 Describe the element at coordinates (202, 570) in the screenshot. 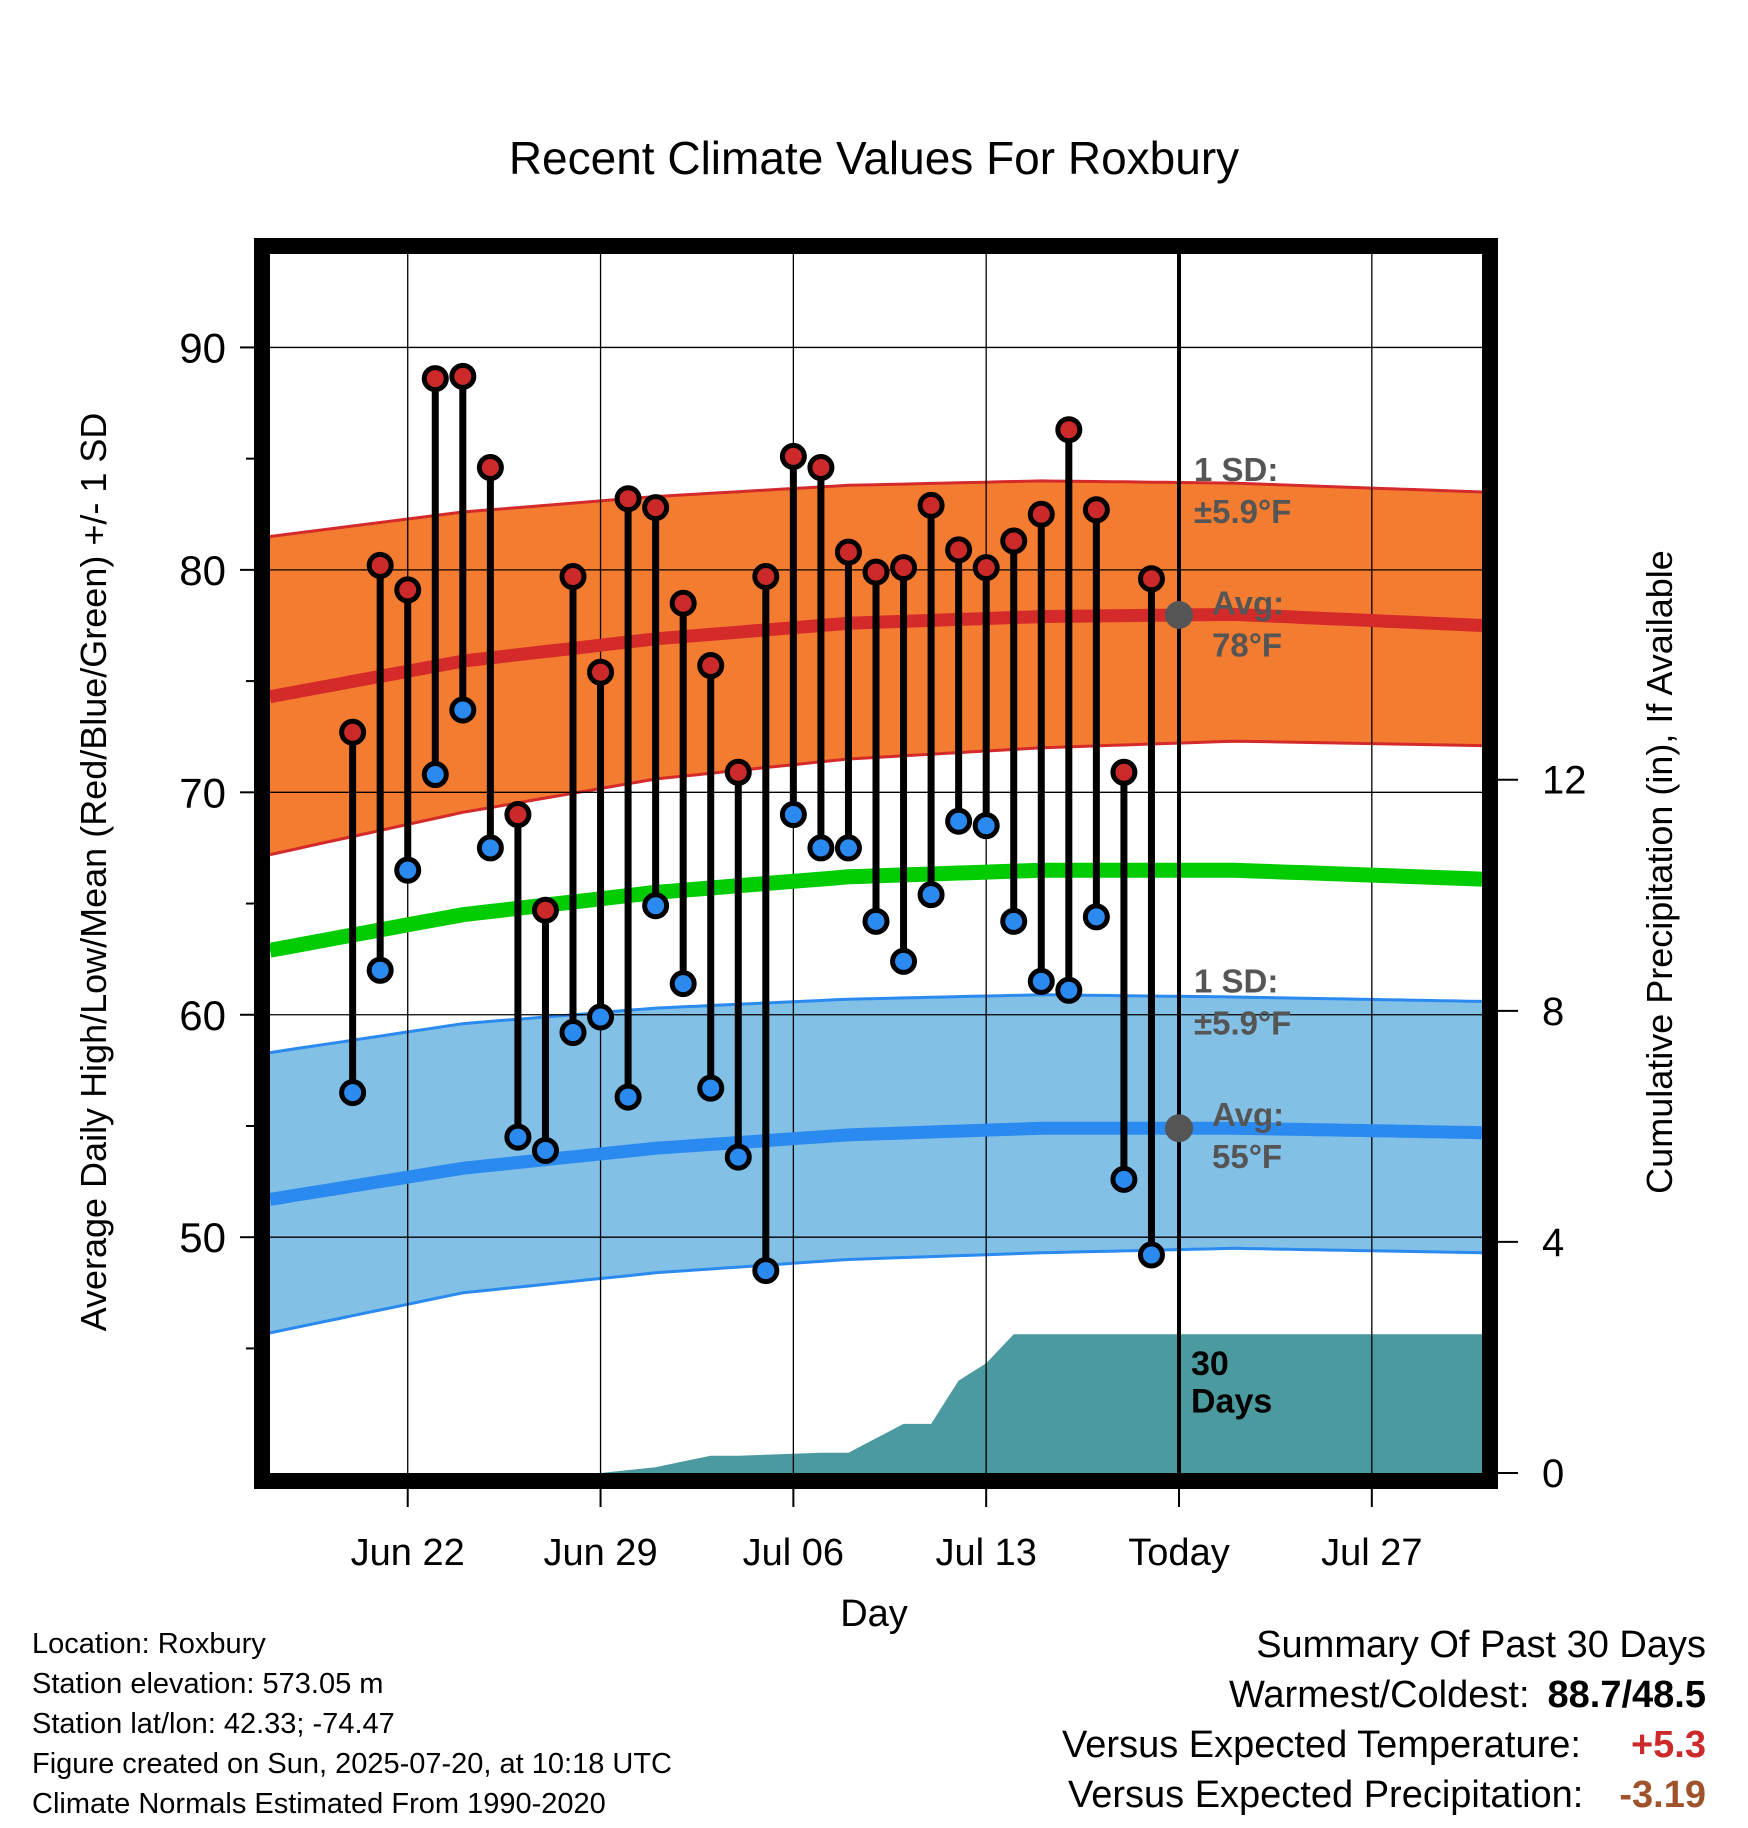

I see `y-tick-label: 80` at that location.